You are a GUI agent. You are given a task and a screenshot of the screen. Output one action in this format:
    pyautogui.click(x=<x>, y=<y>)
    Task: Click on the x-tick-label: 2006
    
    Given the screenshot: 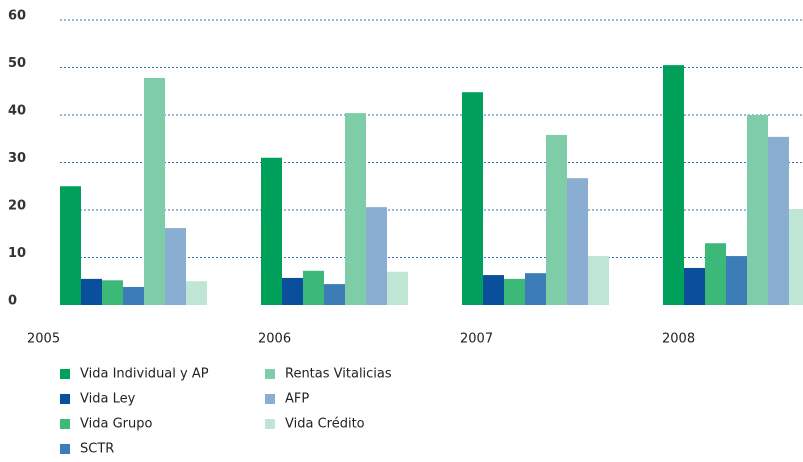 What is the action you would take?
    pyautogui.click(x=274, y=339)
    